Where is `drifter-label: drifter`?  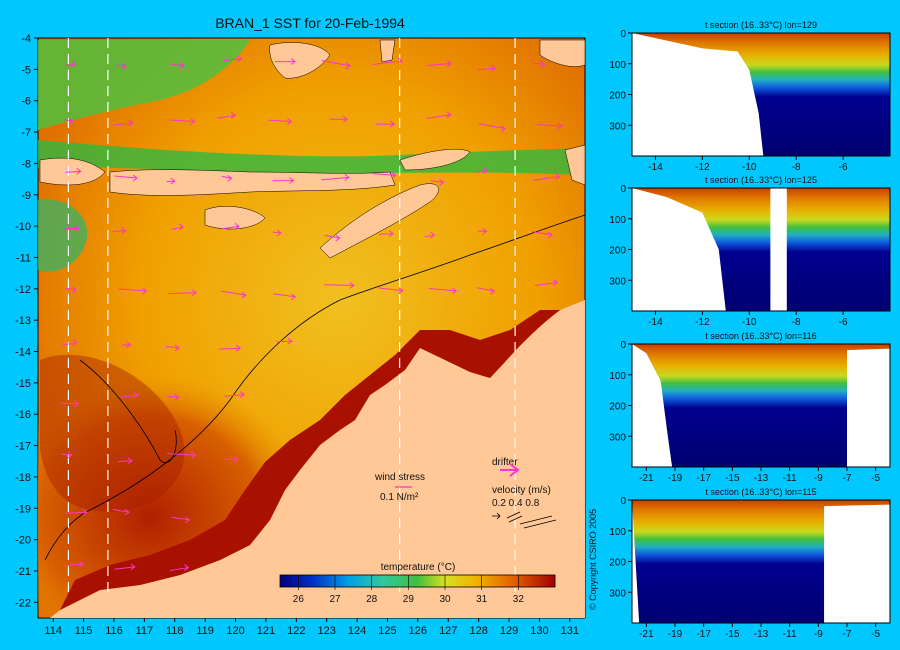
drifter-label: drifter is located at coordinates (505, 462).